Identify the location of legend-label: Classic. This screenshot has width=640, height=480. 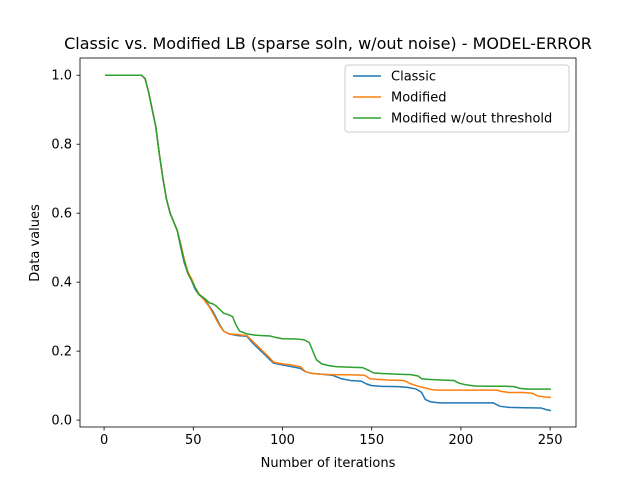
(413, 77).